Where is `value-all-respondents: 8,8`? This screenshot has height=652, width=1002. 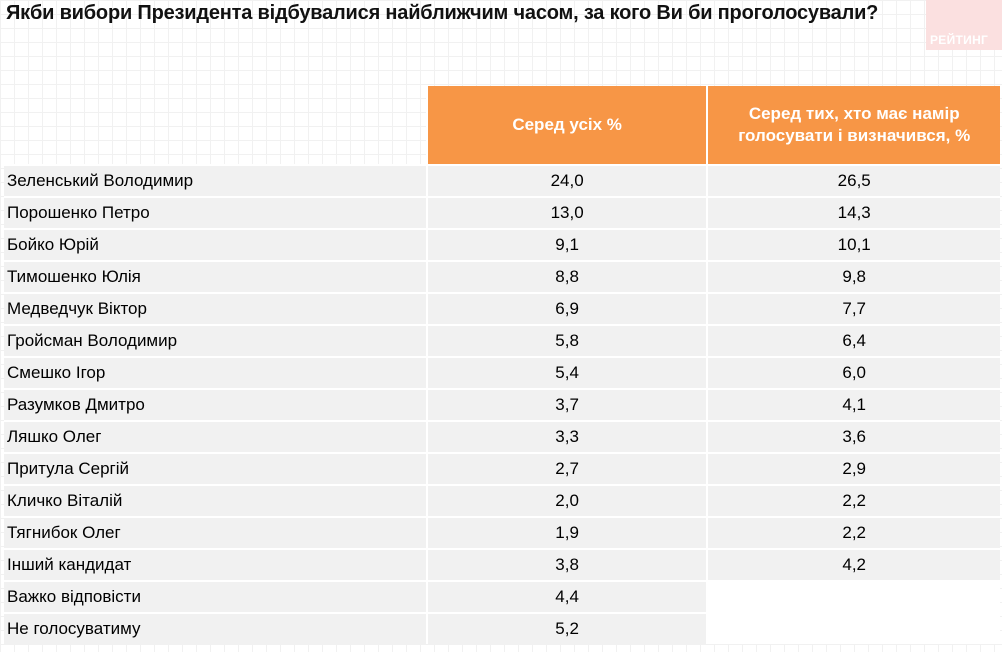 value-all-respondents: 8,8 is located at coordinates (566, 276).